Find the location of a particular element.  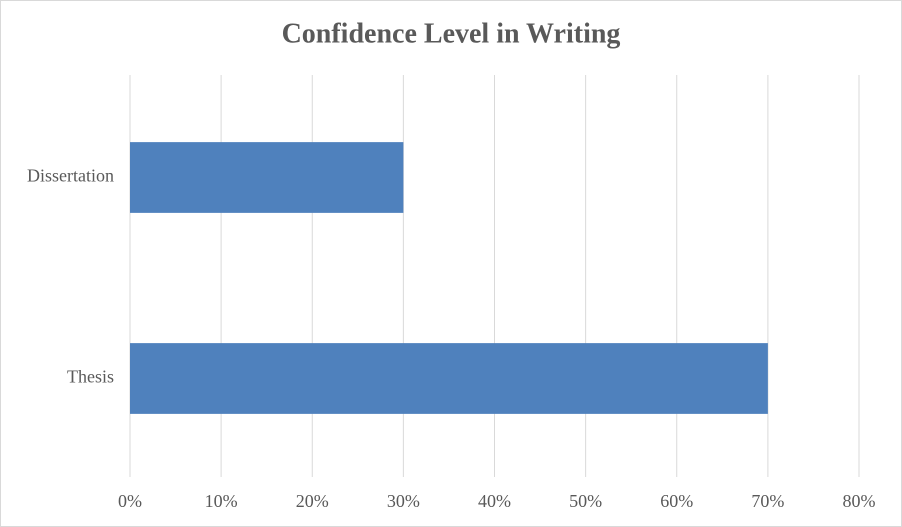

x-tick-label: 60% is located at coordinates (676, 501).